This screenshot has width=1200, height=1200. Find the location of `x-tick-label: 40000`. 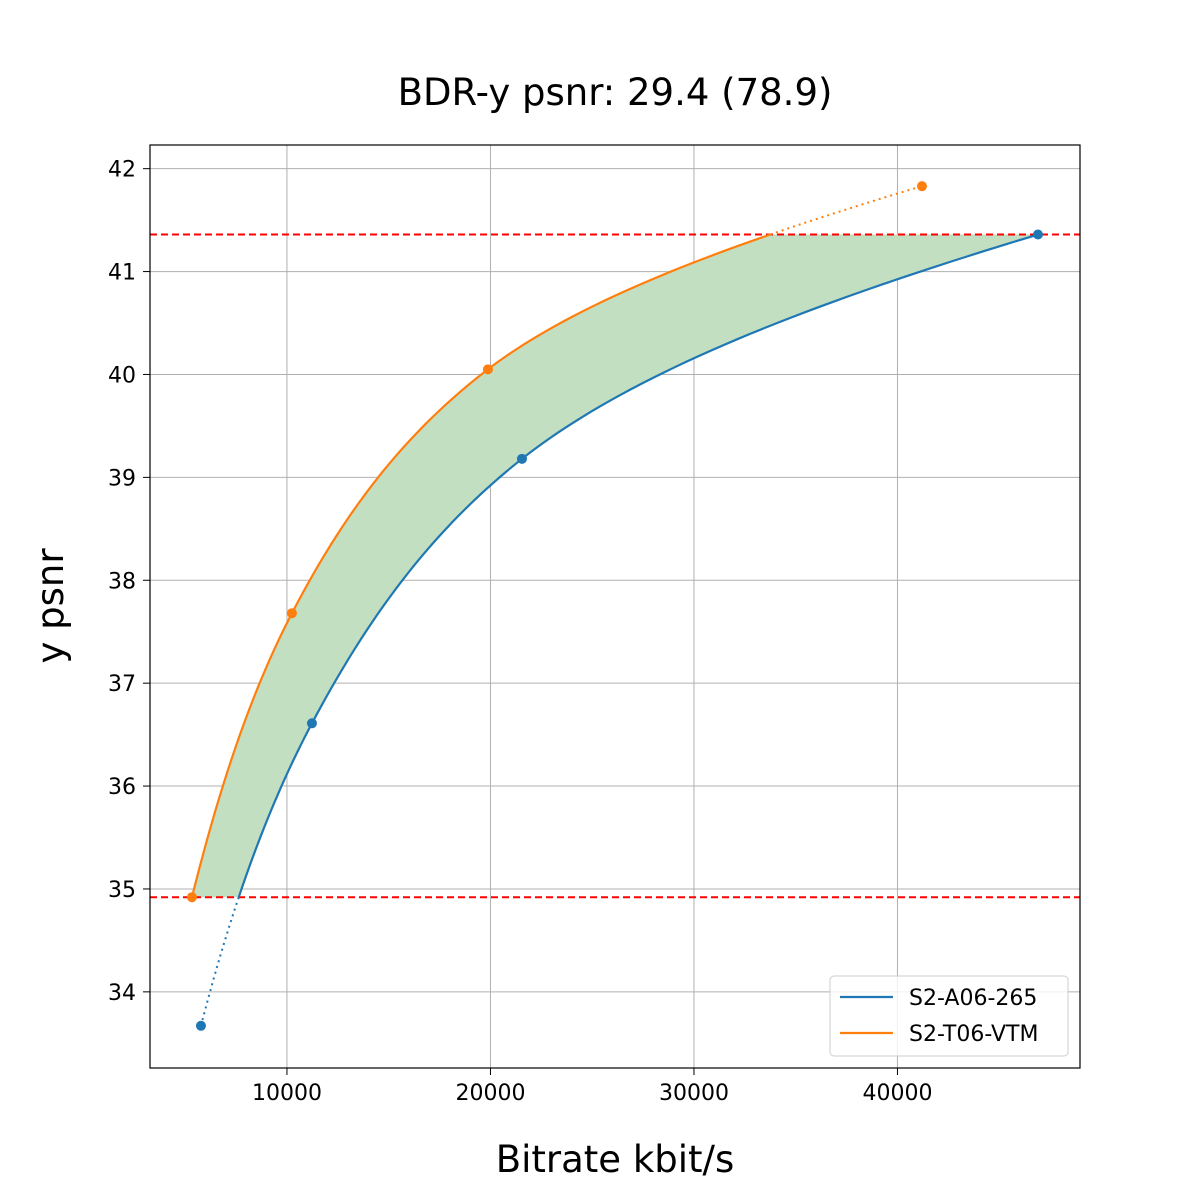

x-tick-label: 40000 is located at coordinates (897, 1093).